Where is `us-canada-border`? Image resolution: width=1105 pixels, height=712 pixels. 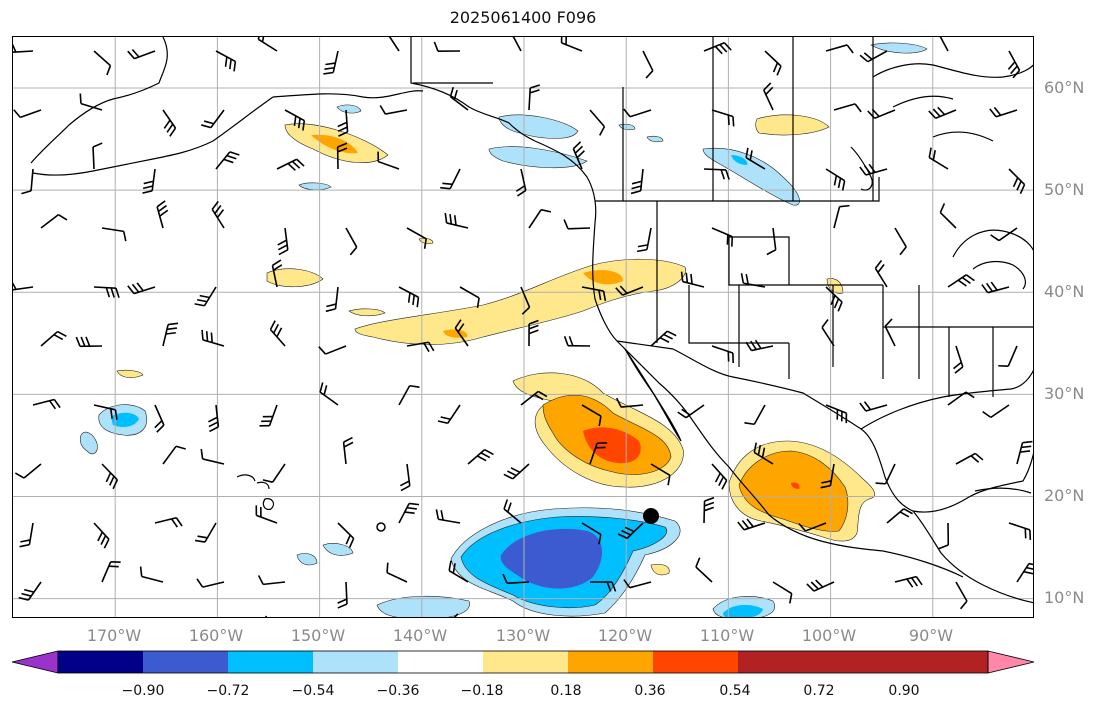 us-canada-border is located at coordinates (737, 189).